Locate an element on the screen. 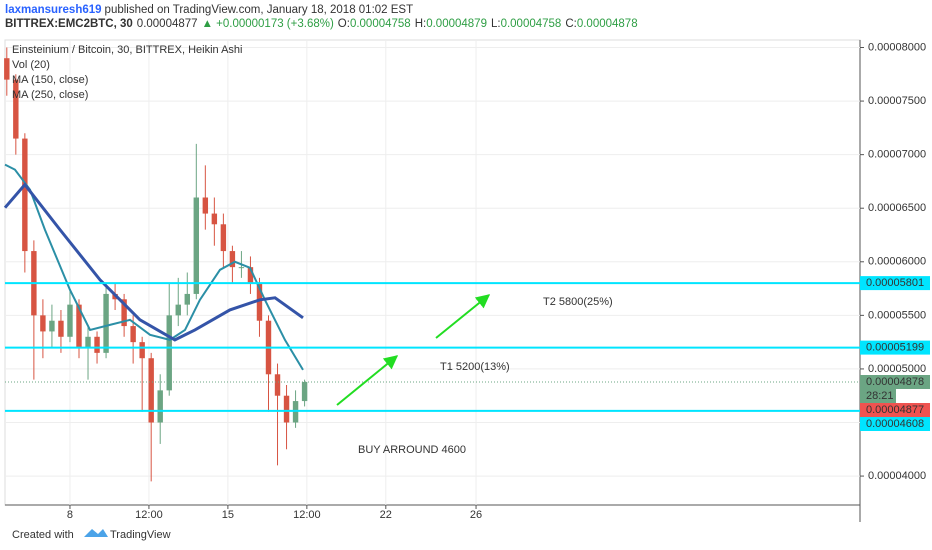 The height and width of the screenshot is (550, 932). price-label: 0.00005199 is located at coordinates (895, 348).